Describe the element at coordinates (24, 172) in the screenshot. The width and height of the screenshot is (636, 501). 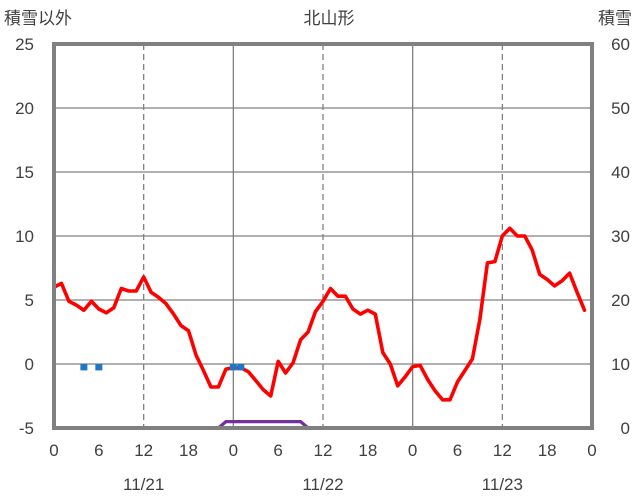
I see `left-tick-label: 15` at that location.